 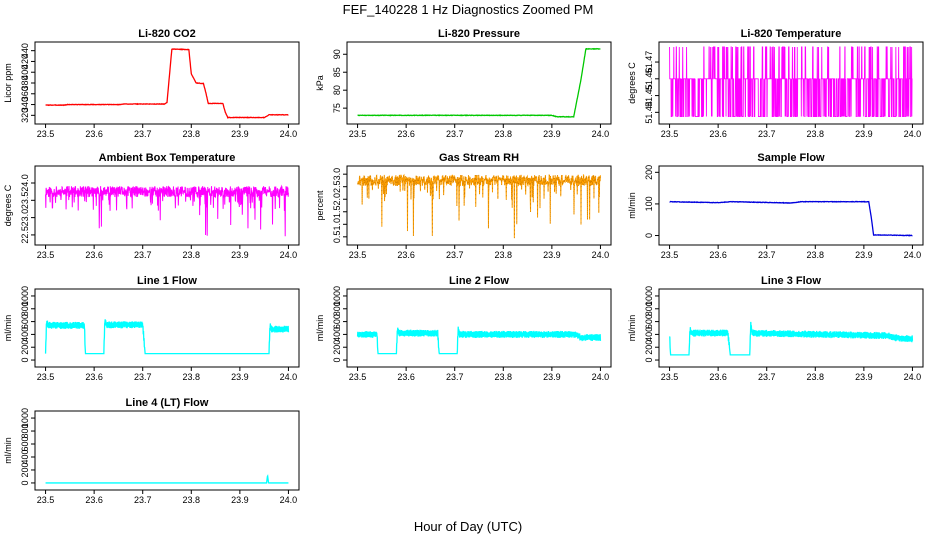 I want to click on y-tick-label: 75, so click(x=337, y=108).